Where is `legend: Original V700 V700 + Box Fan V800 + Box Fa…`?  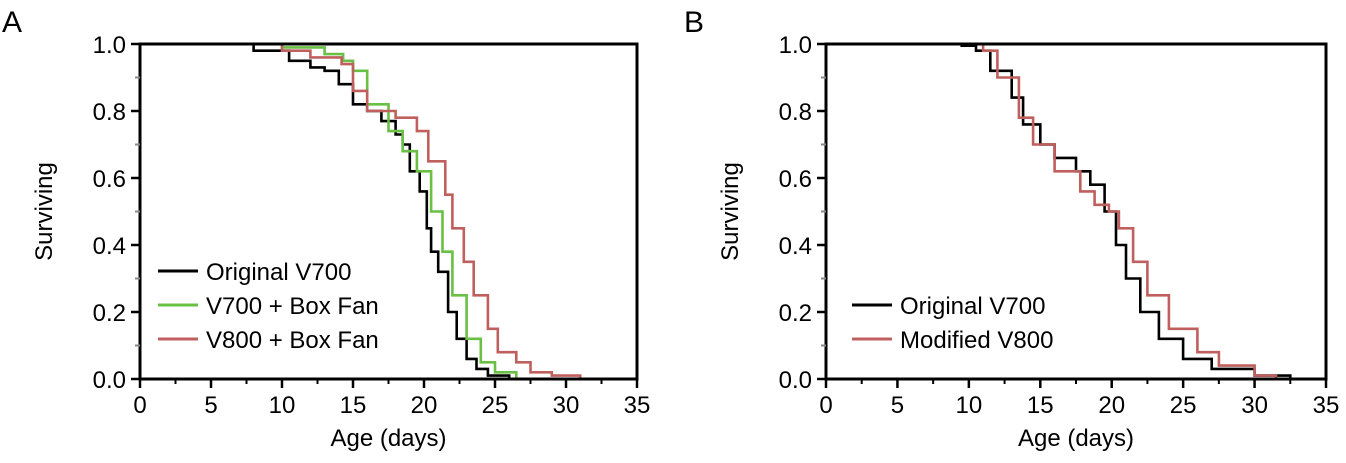
legend: Original V700 V700 + Box Fan V800 + Box Fa… is located at coordinates (268, 306).